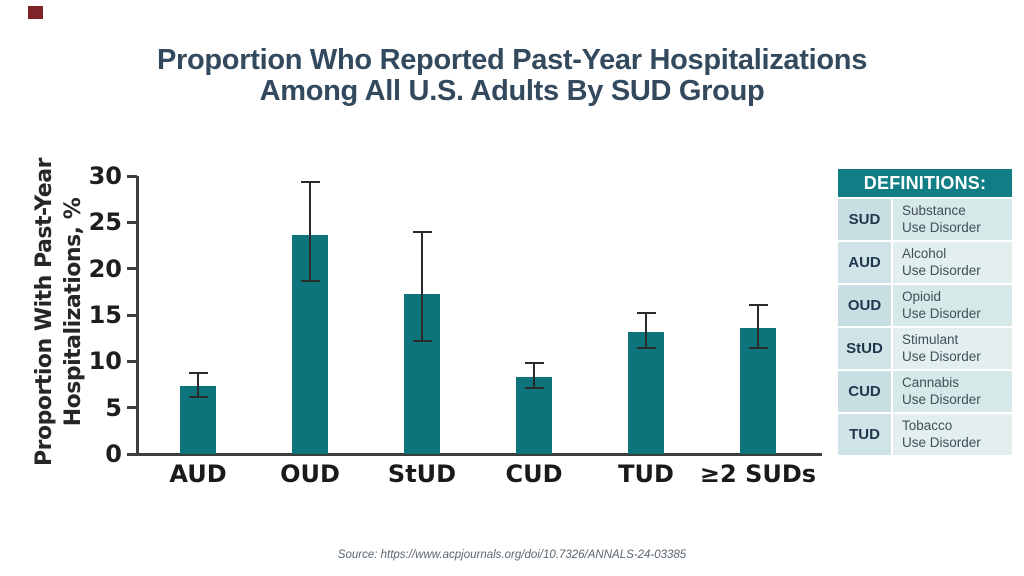 The width and height of the screenshot is (1024, 576). Describe the element at coordinates (534, 474) in the screenshot. I see `x-tick-label: CUD` at that location.